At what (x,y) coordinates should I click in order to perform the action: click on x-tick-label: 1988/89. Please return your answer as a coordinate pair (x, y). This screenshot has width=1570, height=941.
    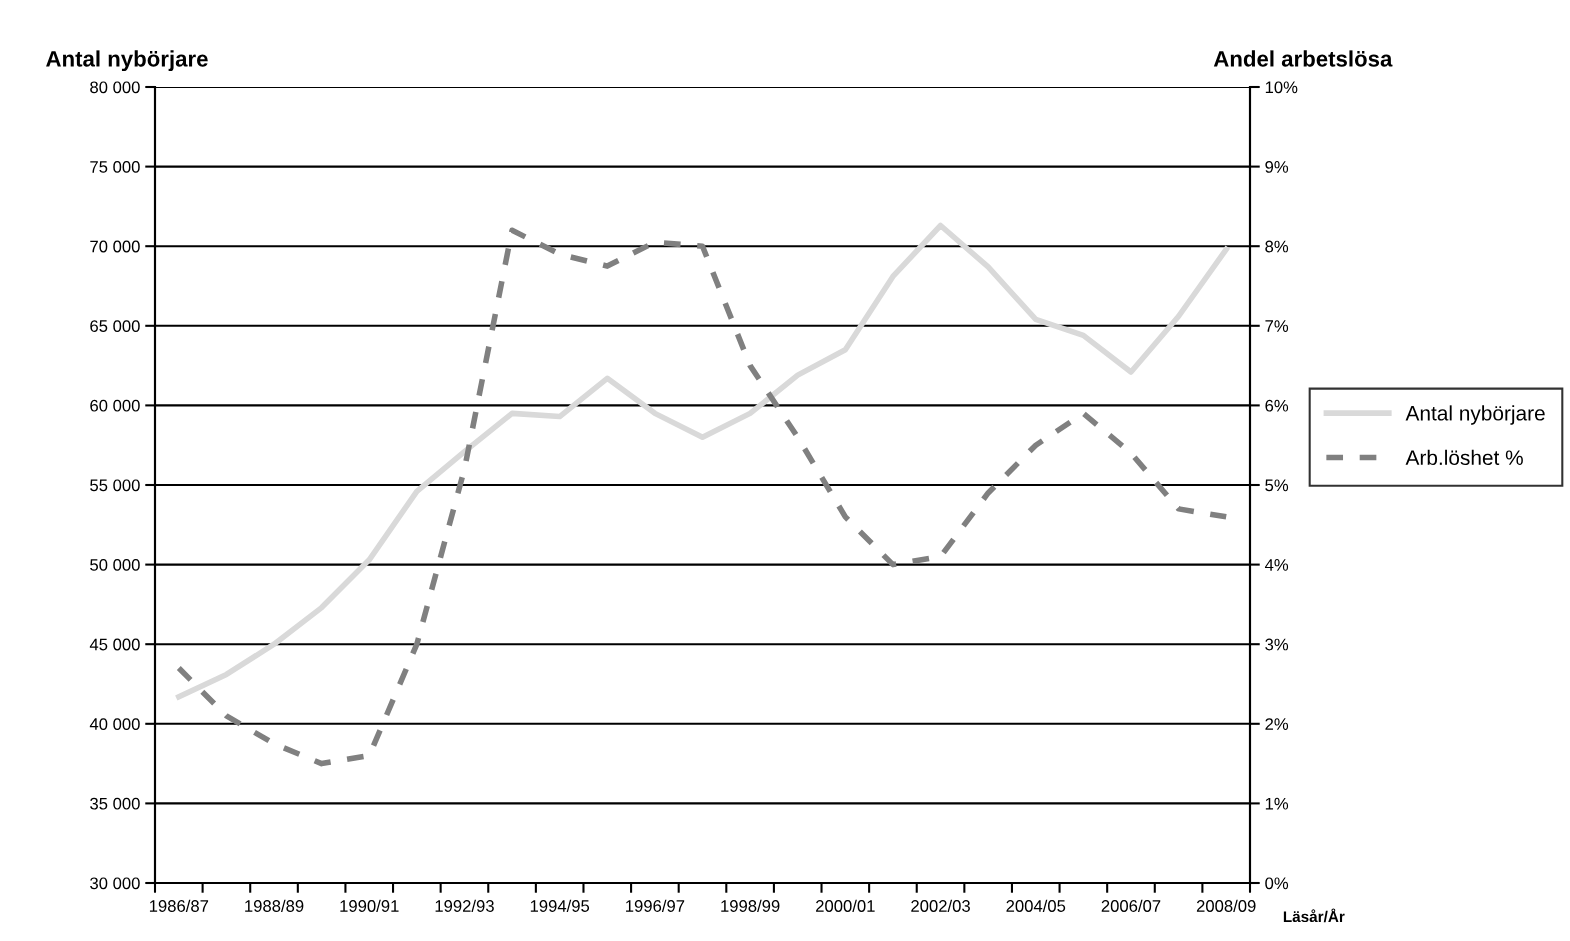
    Looking at the image, I should click on (274, 905).